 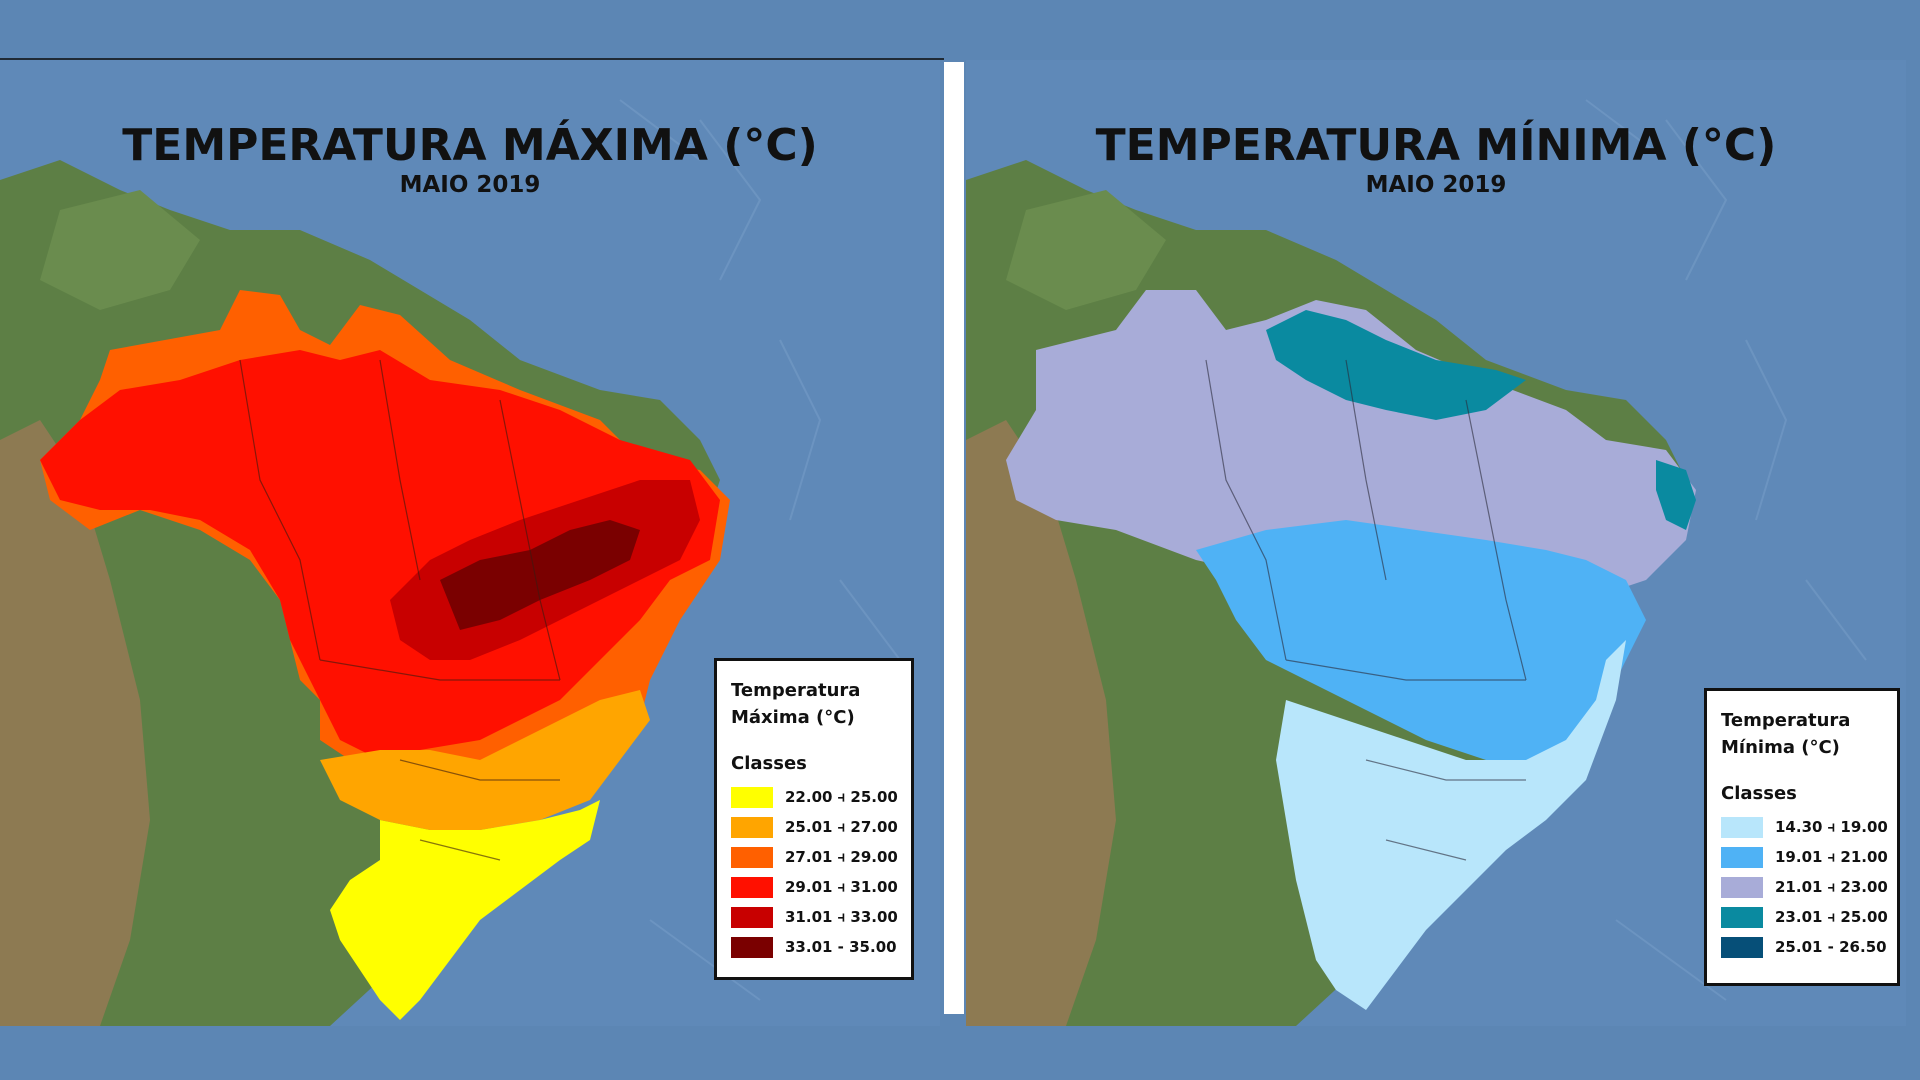 I want to click on legend-title-line2: Mínima (°C), so click(x=1780, y=747).